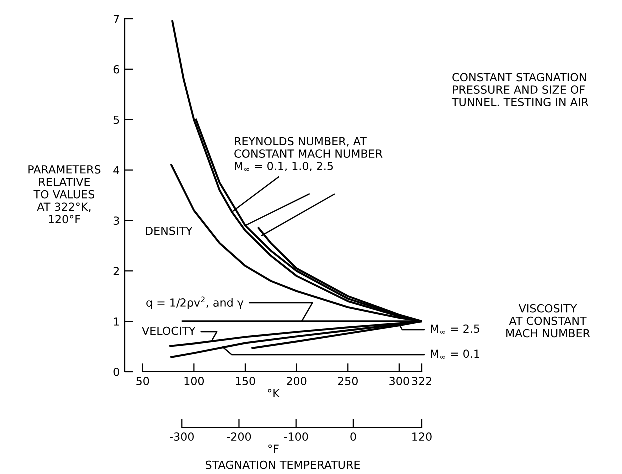 The width and height of the screenshot is (622, 474). Describe the element at coordinates (348, 381) in the screenshot. I see `x-tick-label: 250` at that location.